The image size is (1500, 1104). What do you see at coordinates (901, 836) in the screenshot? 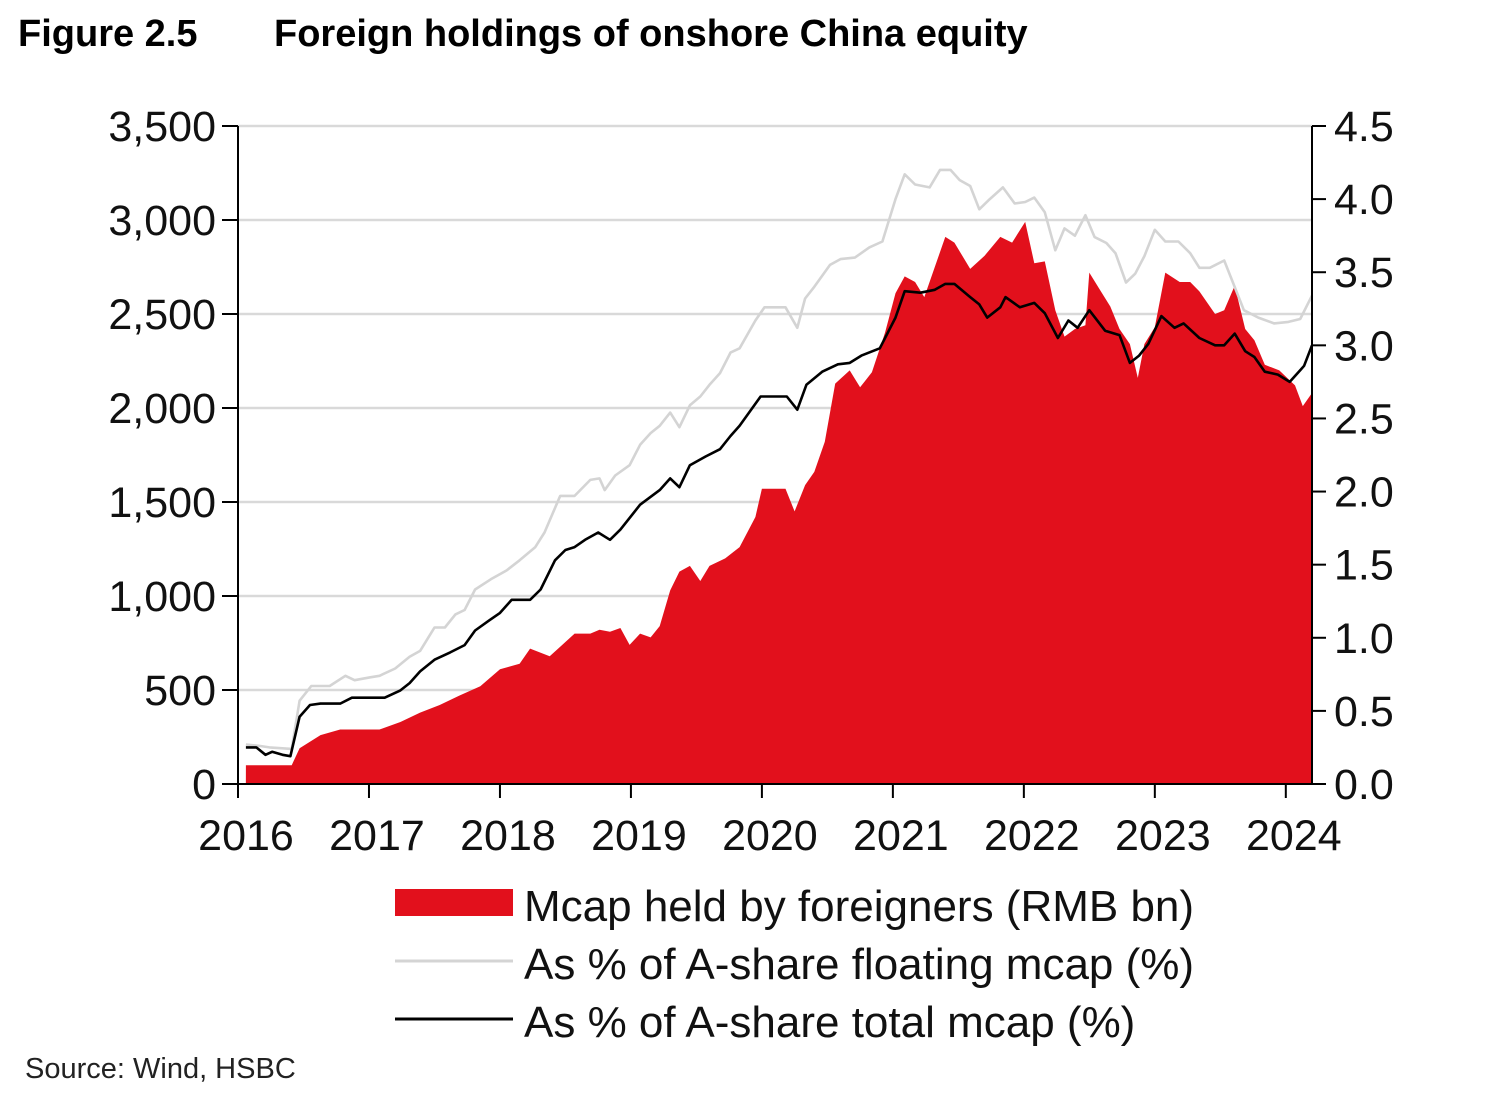
I see `x-axis-tick-label: 2021` at bounding box center [901, 836].